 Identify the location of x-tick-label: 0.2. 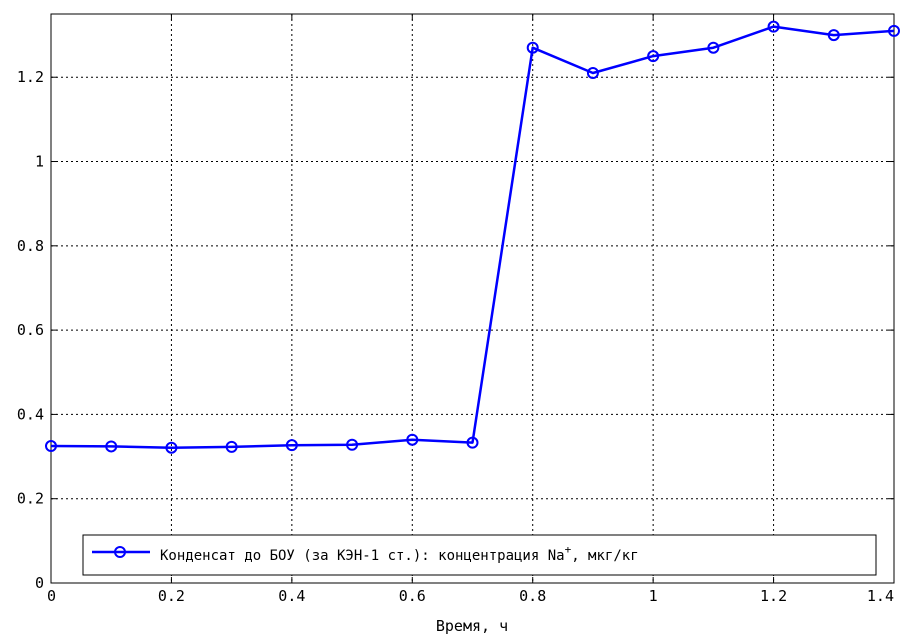
(171, 596).